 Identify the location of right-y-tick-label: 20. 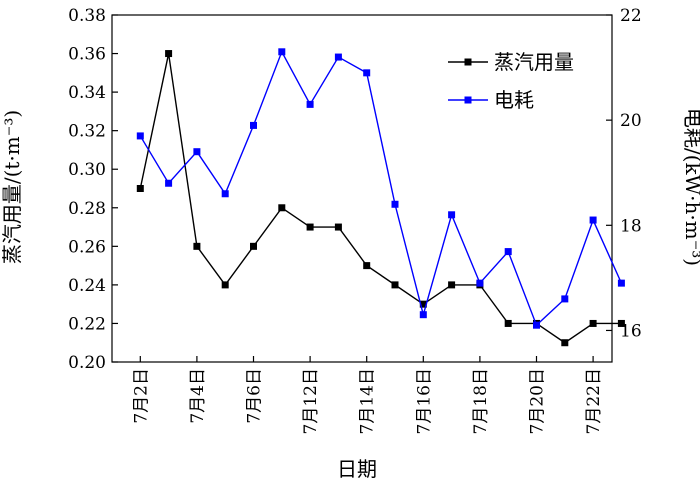
(631, 121).